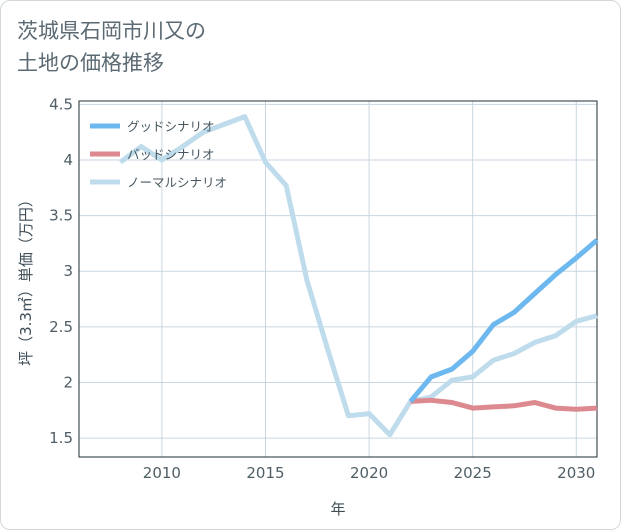  Describe the element at coordinates (61, 216) in the screenshot. I see `y-tick-label: 3.5` at that location.